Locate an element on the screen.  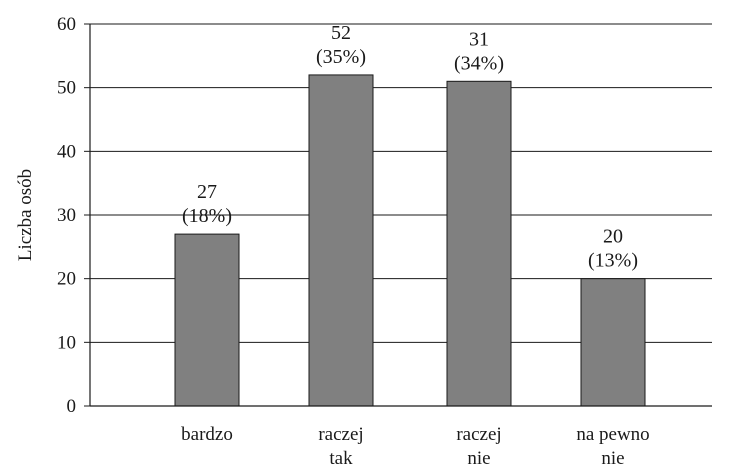
y-tick-label: 20 is located at coordinates (66, 279).